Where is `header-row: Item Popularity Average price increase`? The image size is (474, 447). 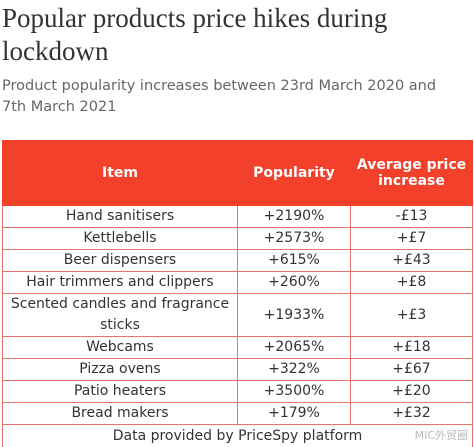 header-row: Item Popularity Average price increase is located at coordinates (237, 173).